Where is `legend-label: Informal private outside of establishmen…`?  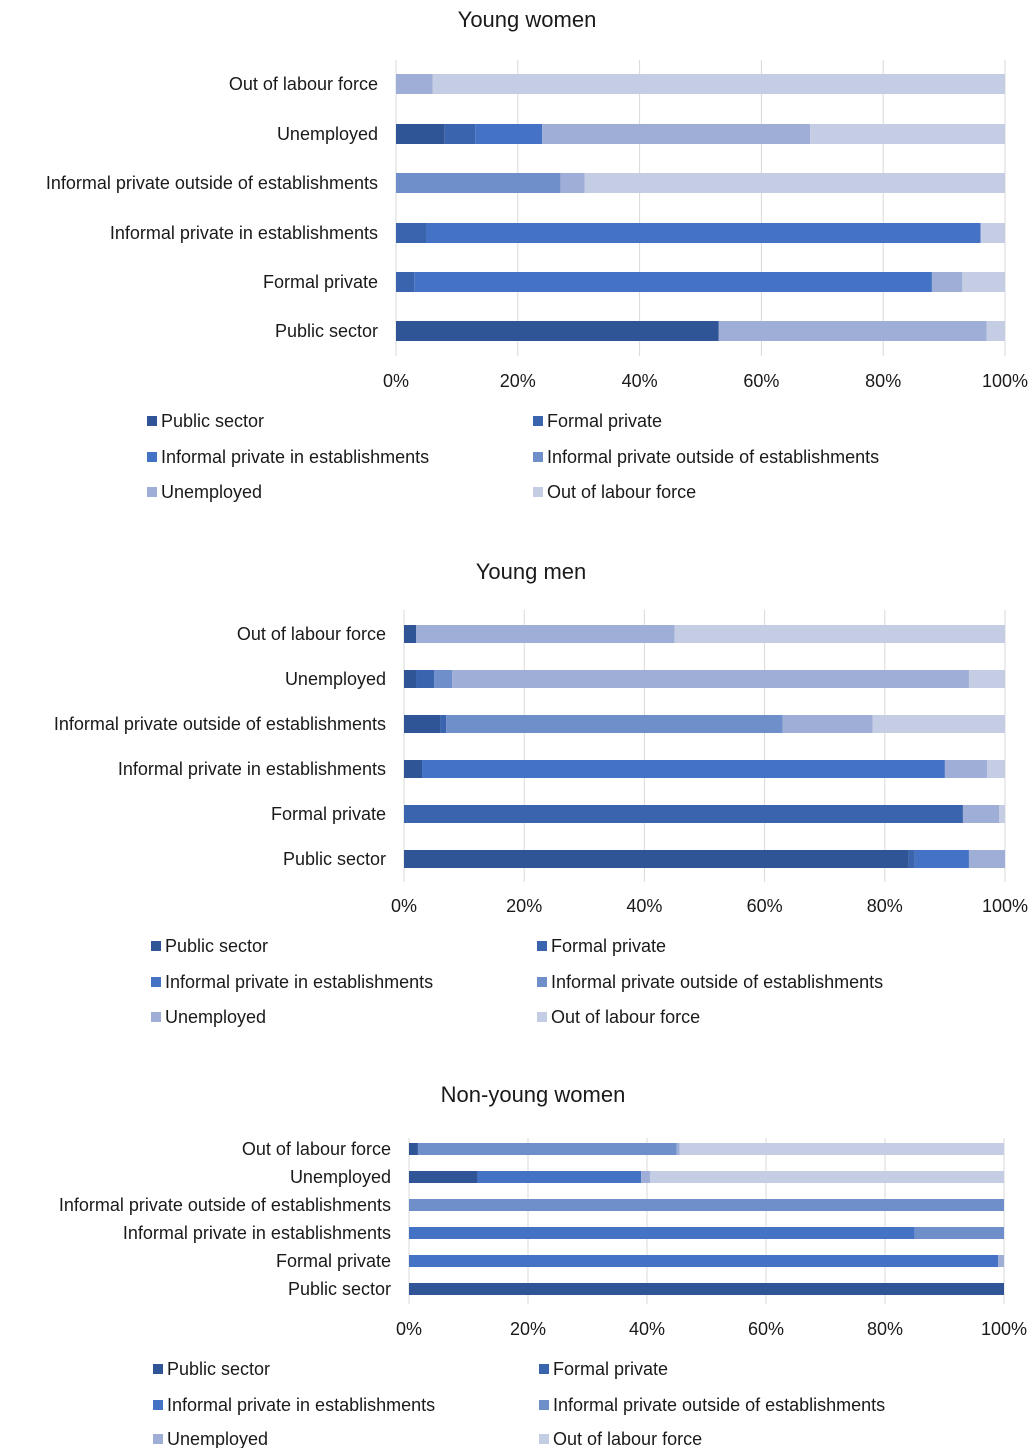 legend-label: Informal private outside of establishmen… is located at coordinates (717, 982).